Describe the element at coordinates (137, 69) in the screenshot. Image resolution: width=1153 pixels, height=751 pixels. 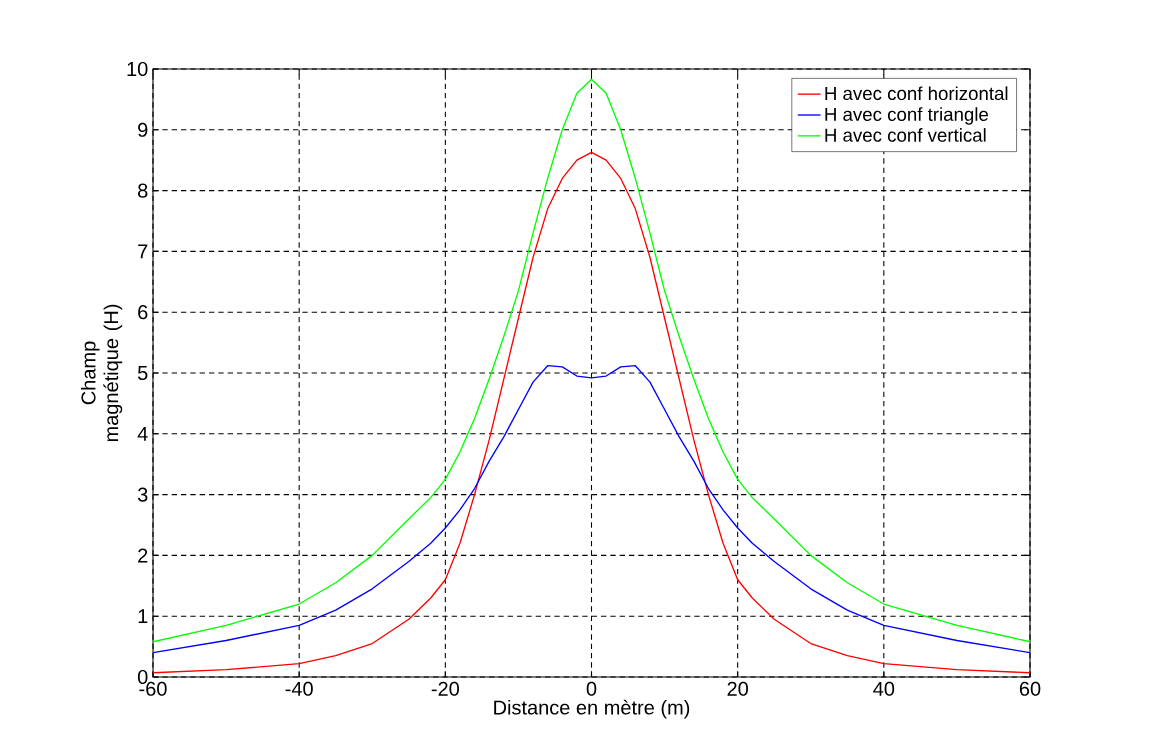
I see `y-tick-label: 10` at that location.